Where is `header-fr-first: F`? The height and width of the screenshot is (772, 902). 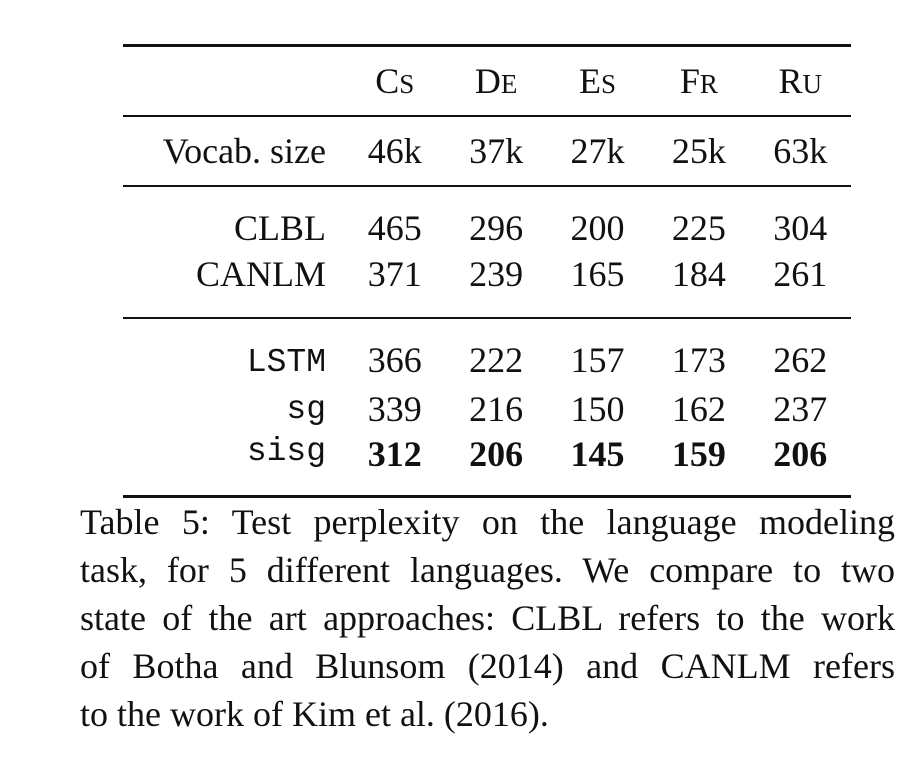 header-fr-first: F is located at coordinates (689, 81).